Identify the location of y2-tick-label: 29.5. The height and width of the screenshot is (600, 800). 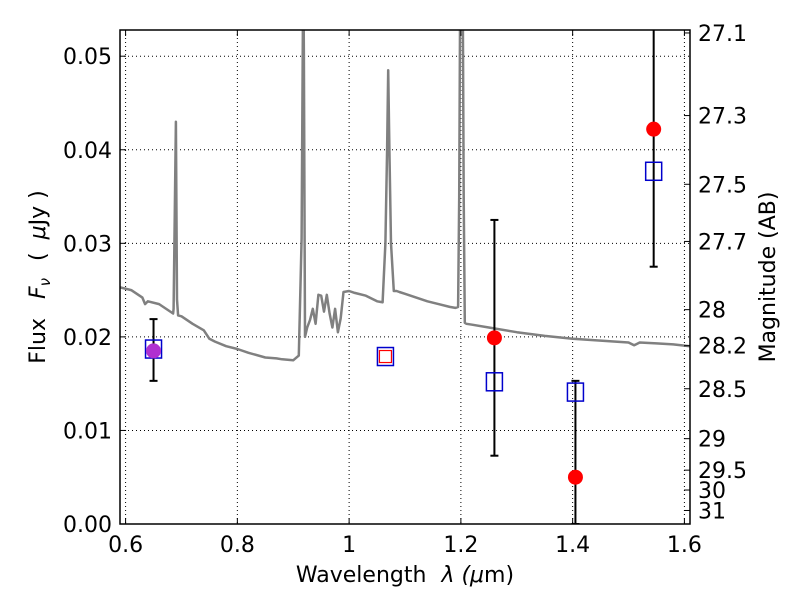
(722, 471).